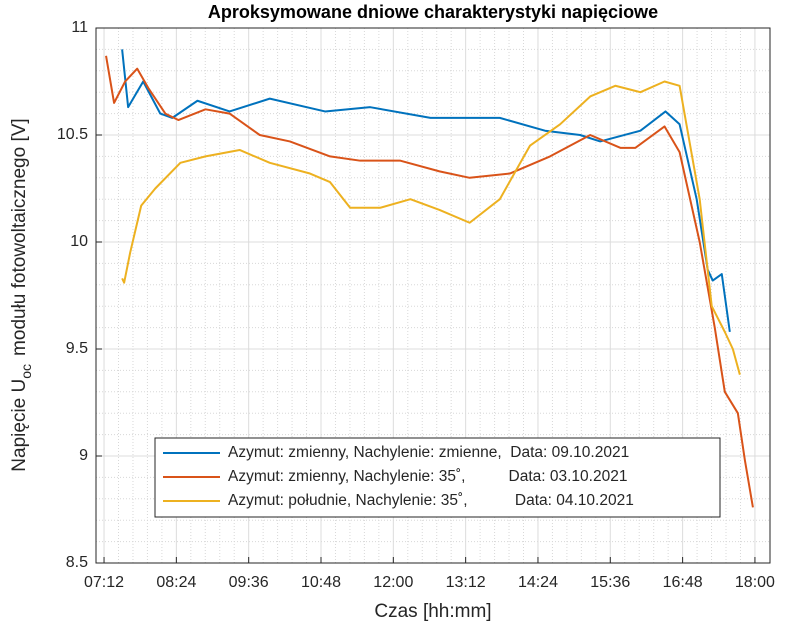  What do you see at coordinates (321, 582) in the screenshot?
I see `x-tick-label: 10:48` at bounding box center [321, 582].